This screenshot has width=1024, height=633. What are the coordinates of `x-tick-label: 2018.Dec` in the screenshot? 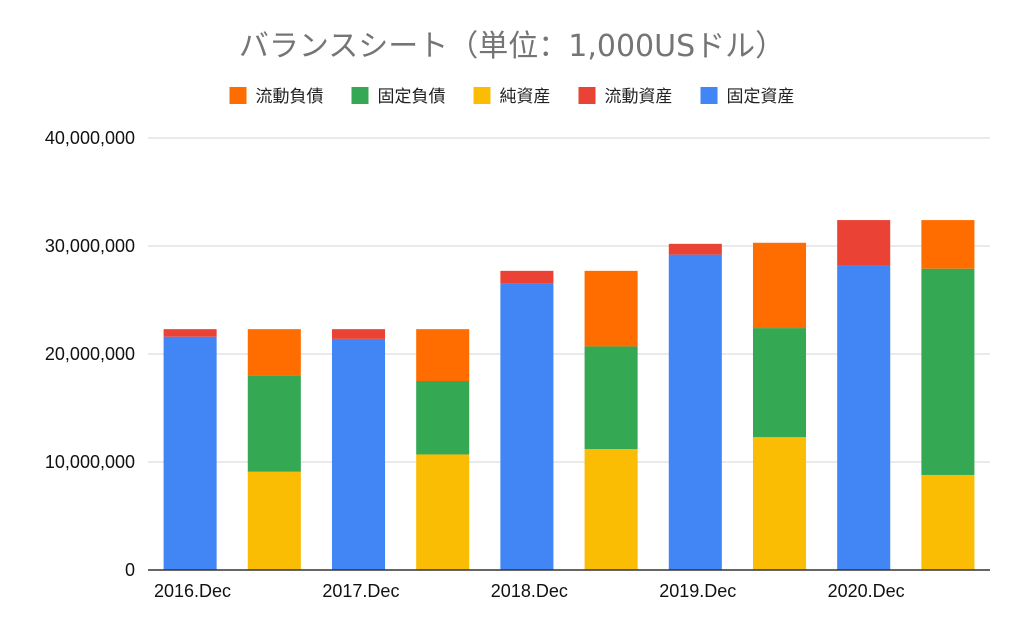 It's located at (529, 591).